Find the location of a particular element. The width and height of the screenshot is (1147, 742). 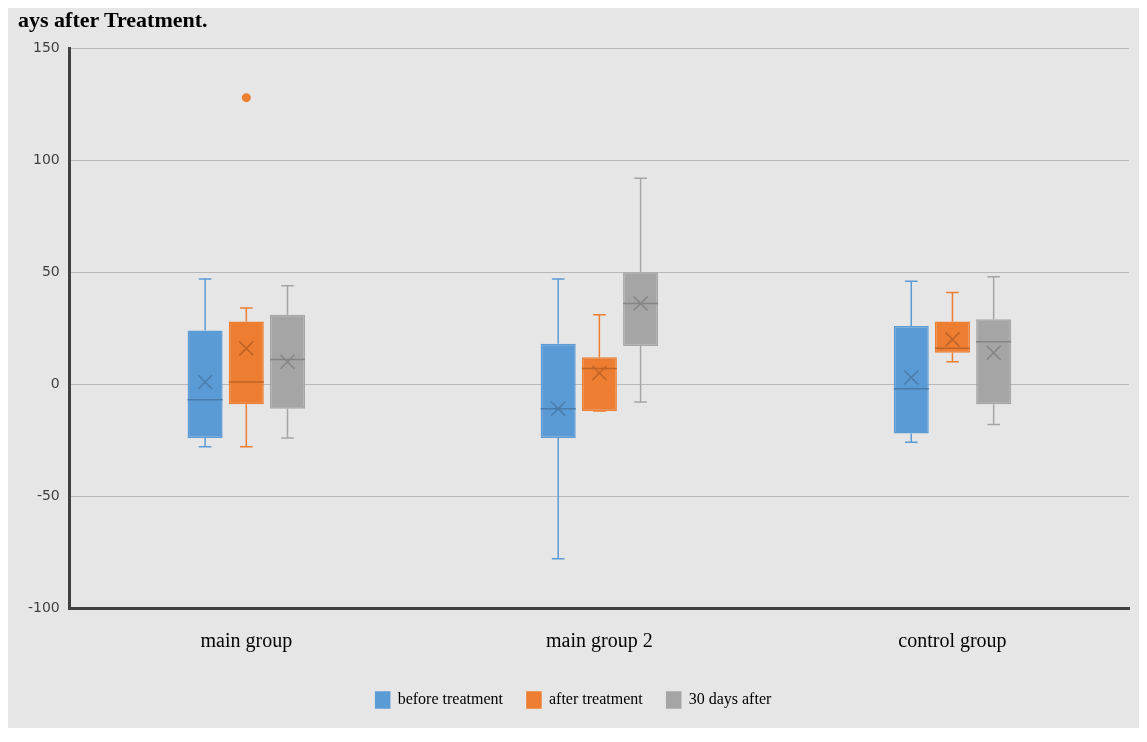

chart-title: ays after Treatment. is located at coordinates (113, 19).